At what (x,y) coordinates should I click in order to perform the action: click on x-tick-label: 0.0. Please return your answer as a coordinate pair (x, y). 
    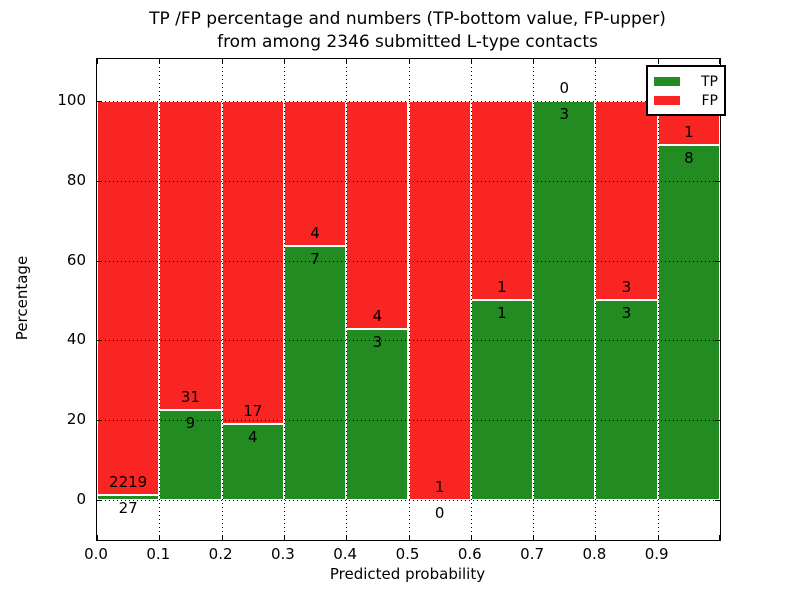
    Looking at the image, I should click on (96, 554).